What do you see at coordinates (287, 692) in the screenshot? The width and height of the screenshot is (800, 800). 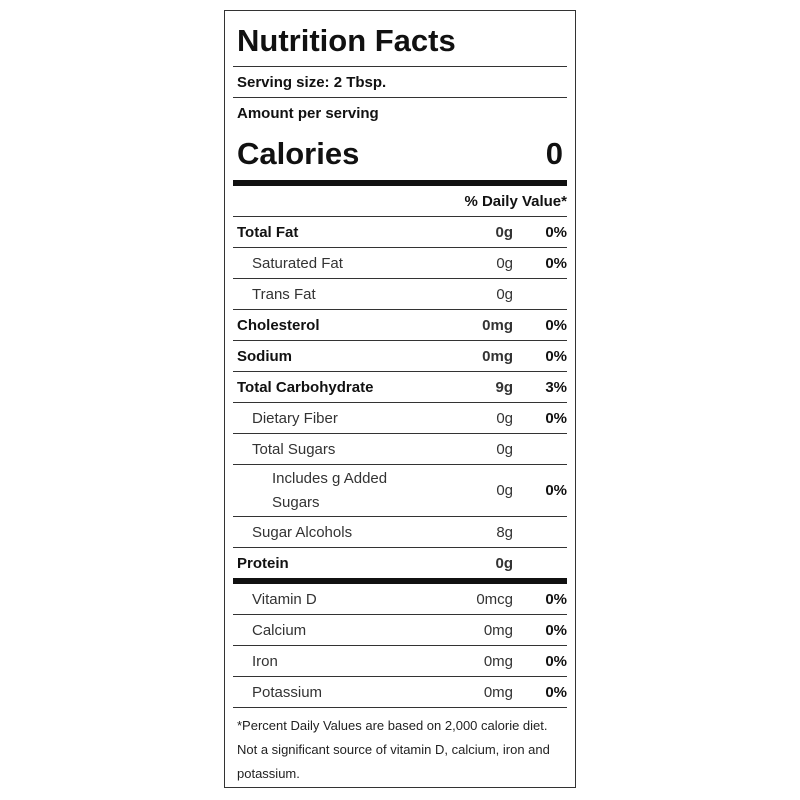 I see `nutrient-name: Potassium` at bounding box center [287, 692].